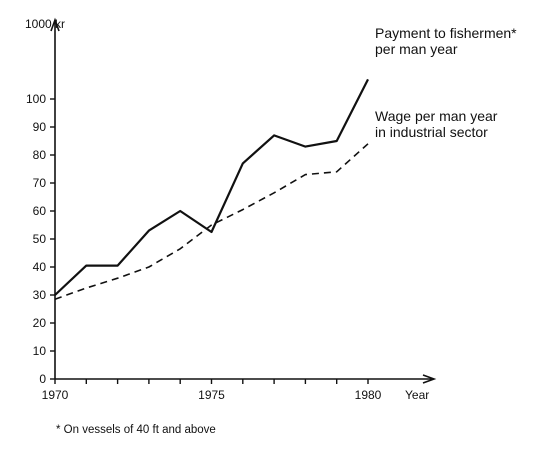 This screenshot has width=550, height=451. Describe the element at coordinates (45, 24) in the screenshot. I see `y-axis-label: 1000 kr` at that location.